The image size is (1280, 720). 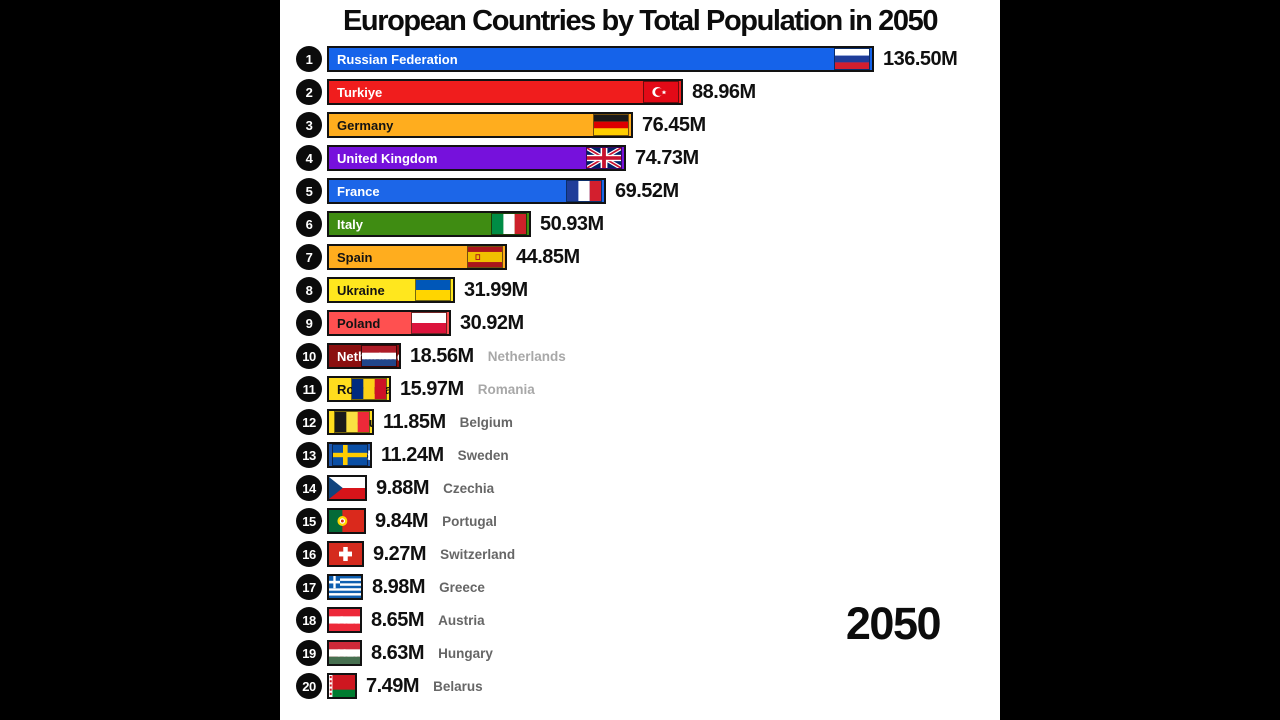 I want to click on rank-badge: 1, so click(x=309, y=59).